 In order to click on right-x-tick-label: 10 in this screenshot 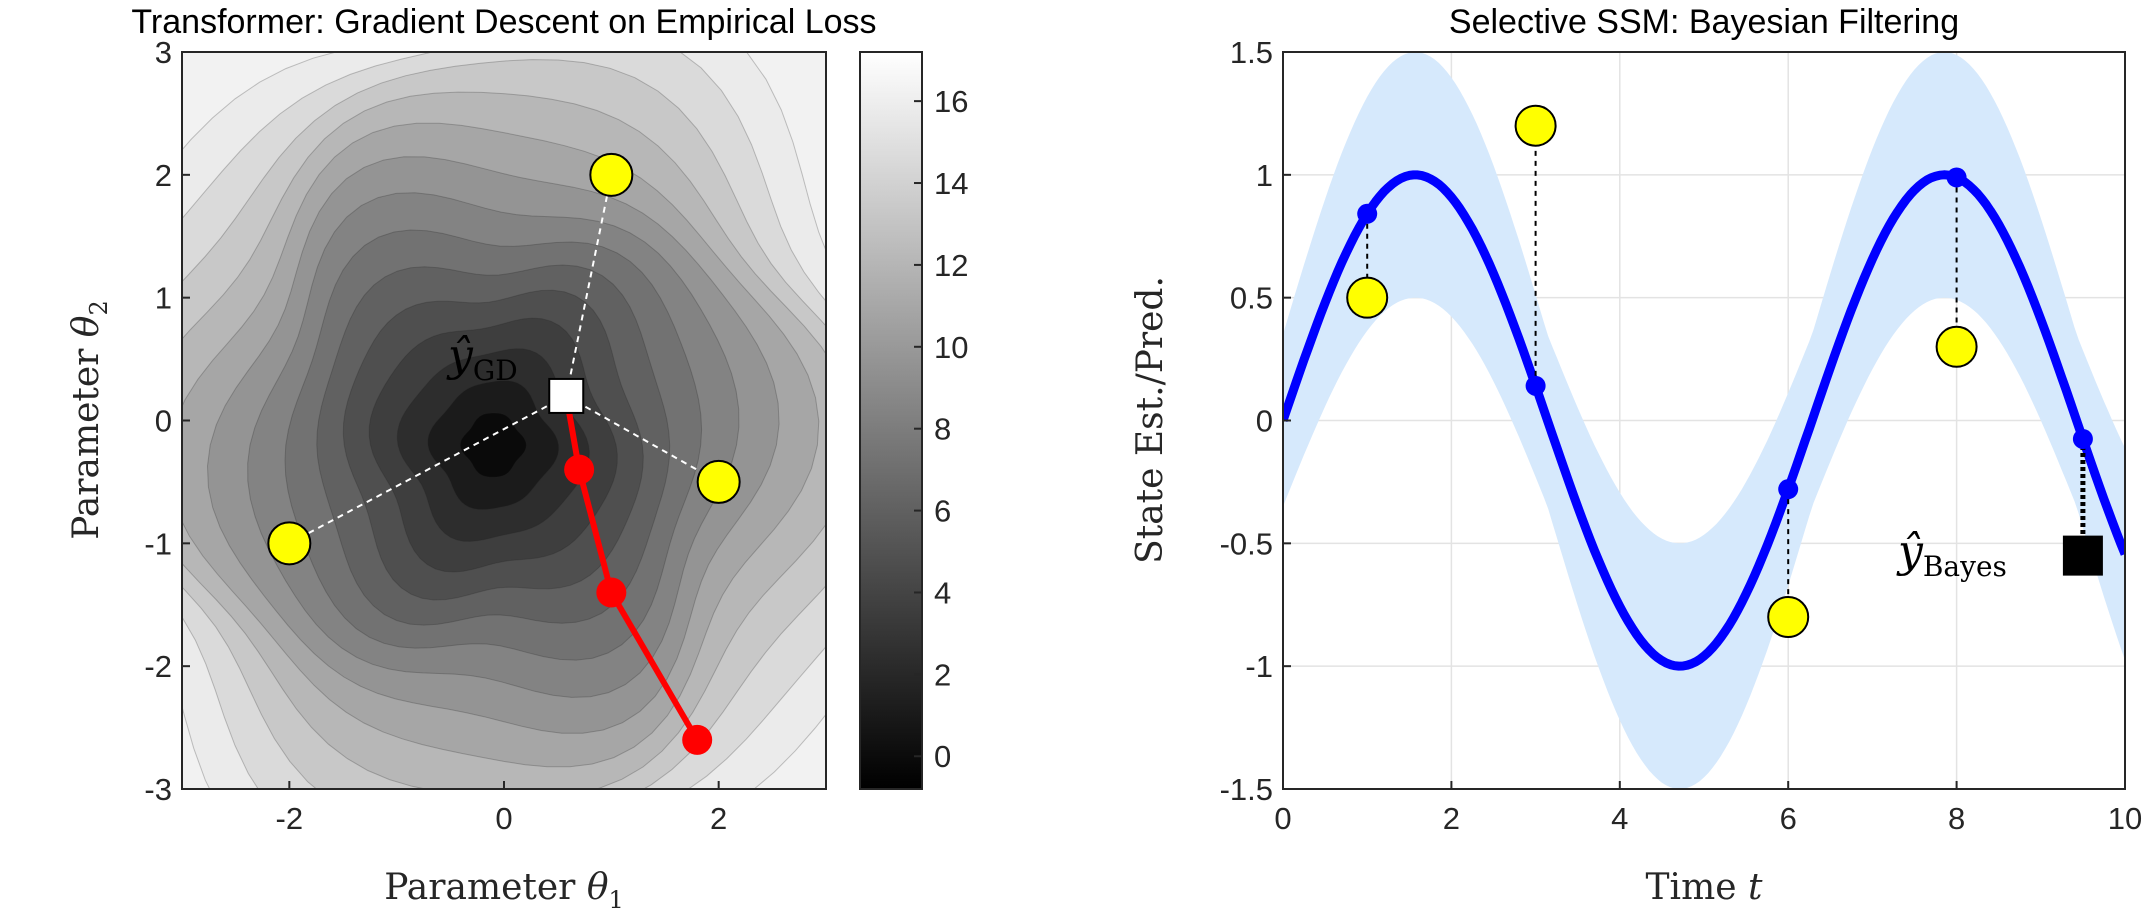, I will do `click(2125, 818)`.